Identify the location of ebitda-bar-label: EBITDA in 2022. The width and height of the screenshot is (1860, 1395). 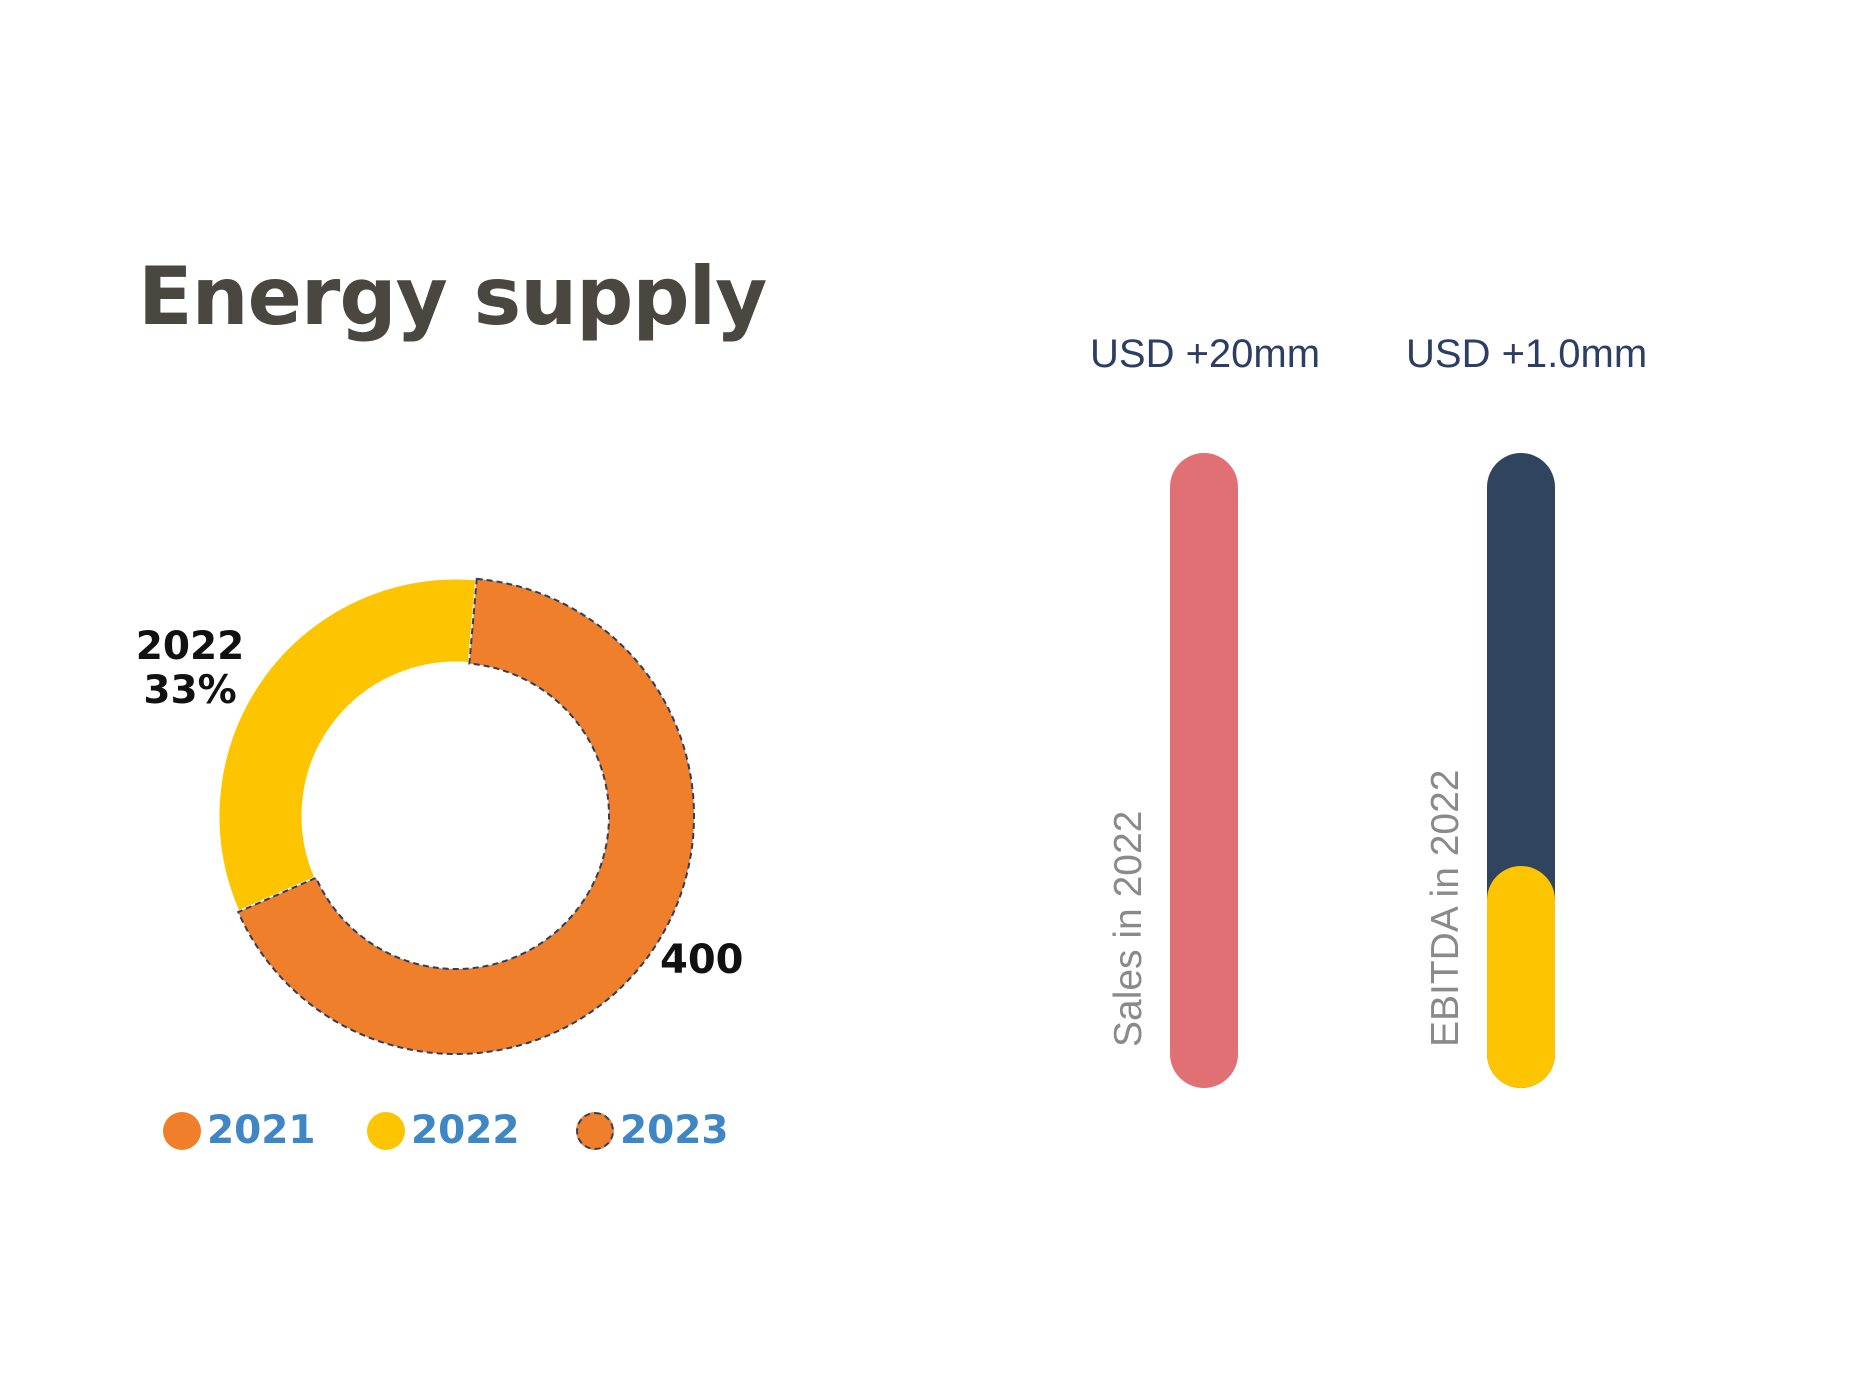
(1445, 908).